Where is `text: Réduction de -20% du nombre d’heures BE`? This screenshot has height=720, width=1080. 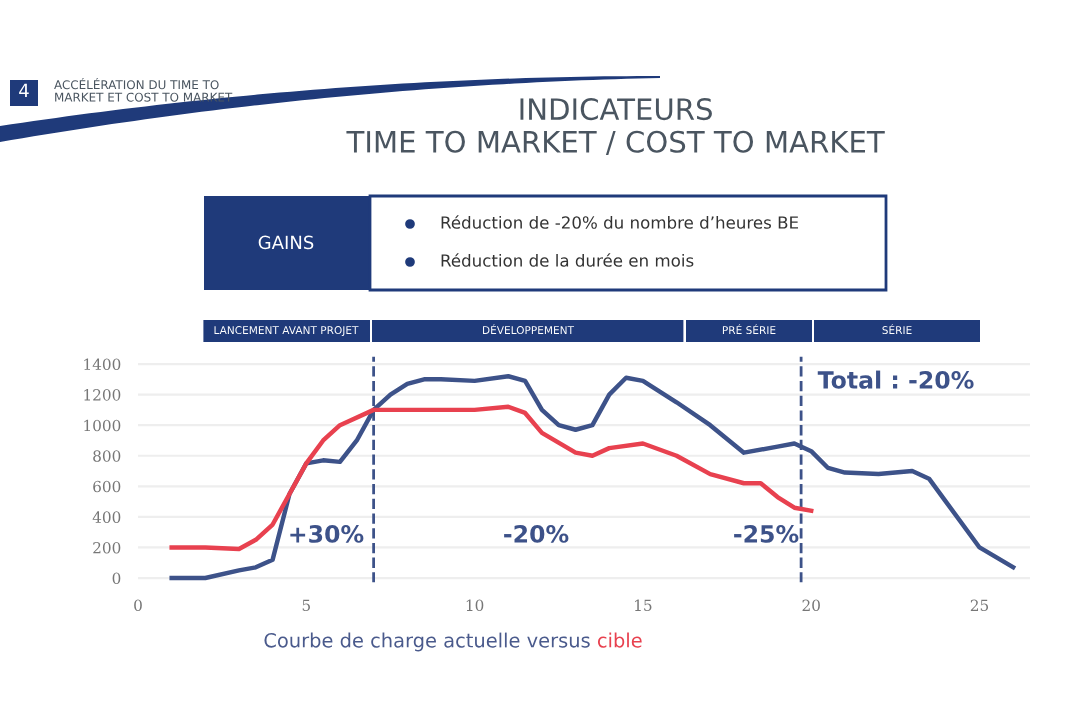 text: Réduction de -20% du nombre d’heures BE is located at coordinates (620, 222).